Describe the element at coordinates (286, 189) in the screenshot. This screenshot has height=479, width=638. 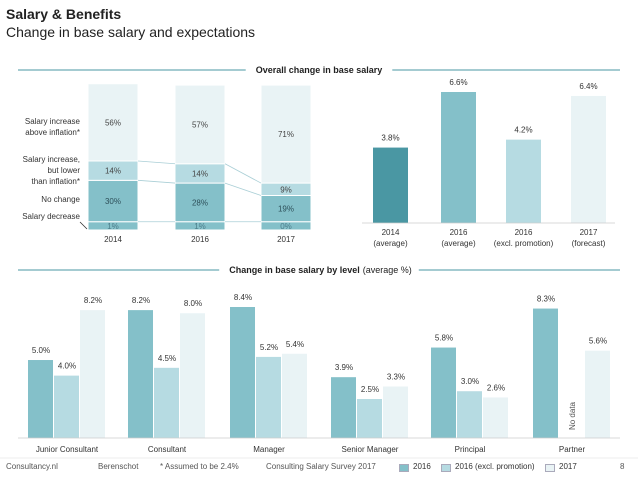
I see `bar-label-2017-salary-increase-but-lower-than-inflation: 9%` at that location.